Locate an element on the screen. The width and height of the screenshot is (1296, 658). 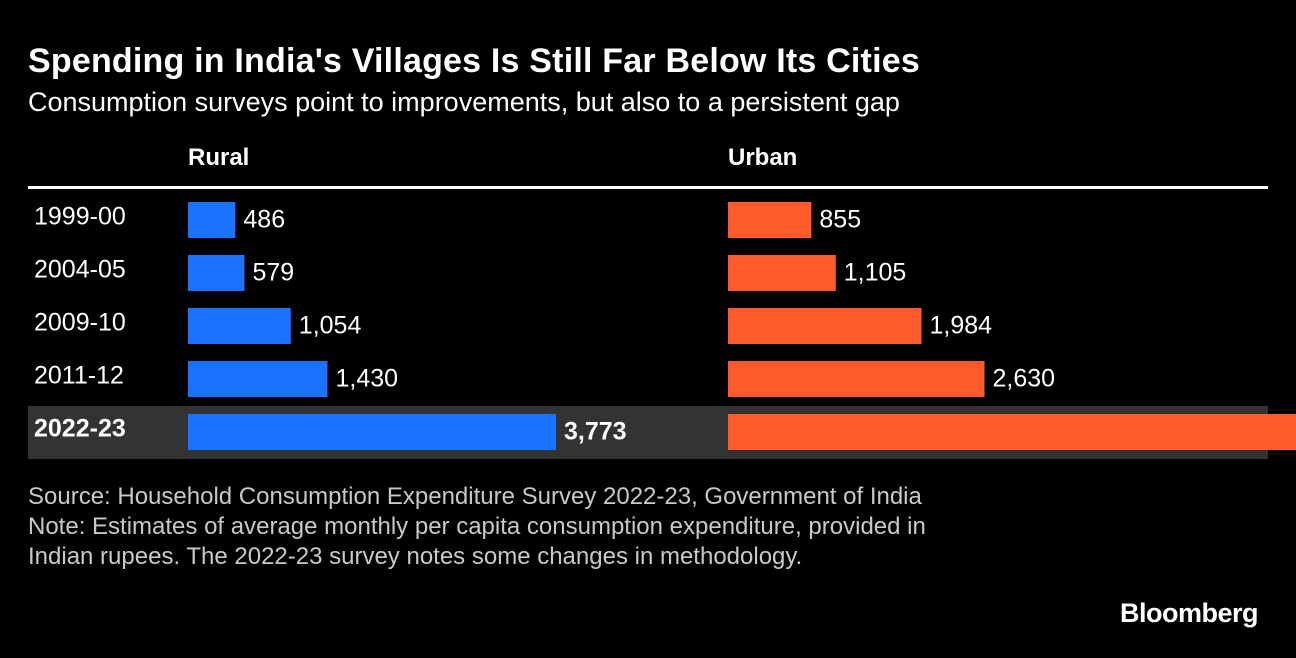
category-label: 2022-23 is located at coordinates (80, 429).